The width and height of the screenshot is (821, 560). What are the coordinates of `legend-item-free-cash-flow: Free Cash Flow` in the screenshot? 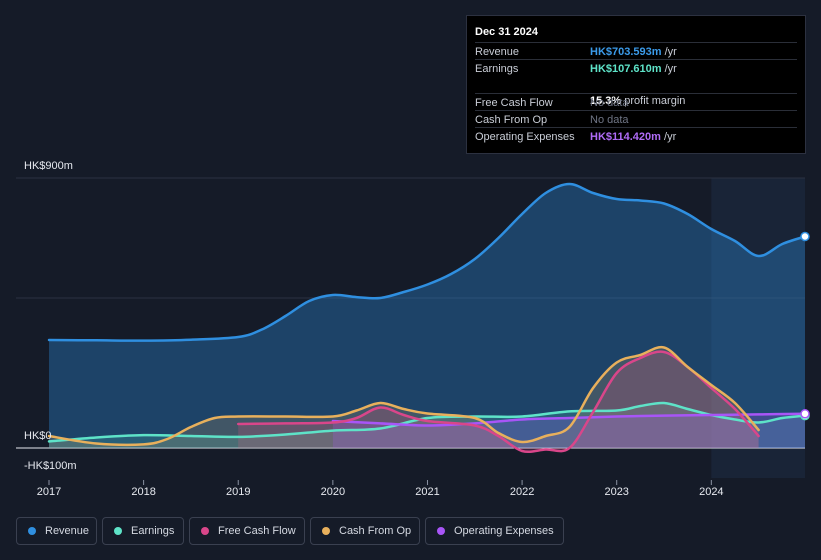 It's located at (247, 531).